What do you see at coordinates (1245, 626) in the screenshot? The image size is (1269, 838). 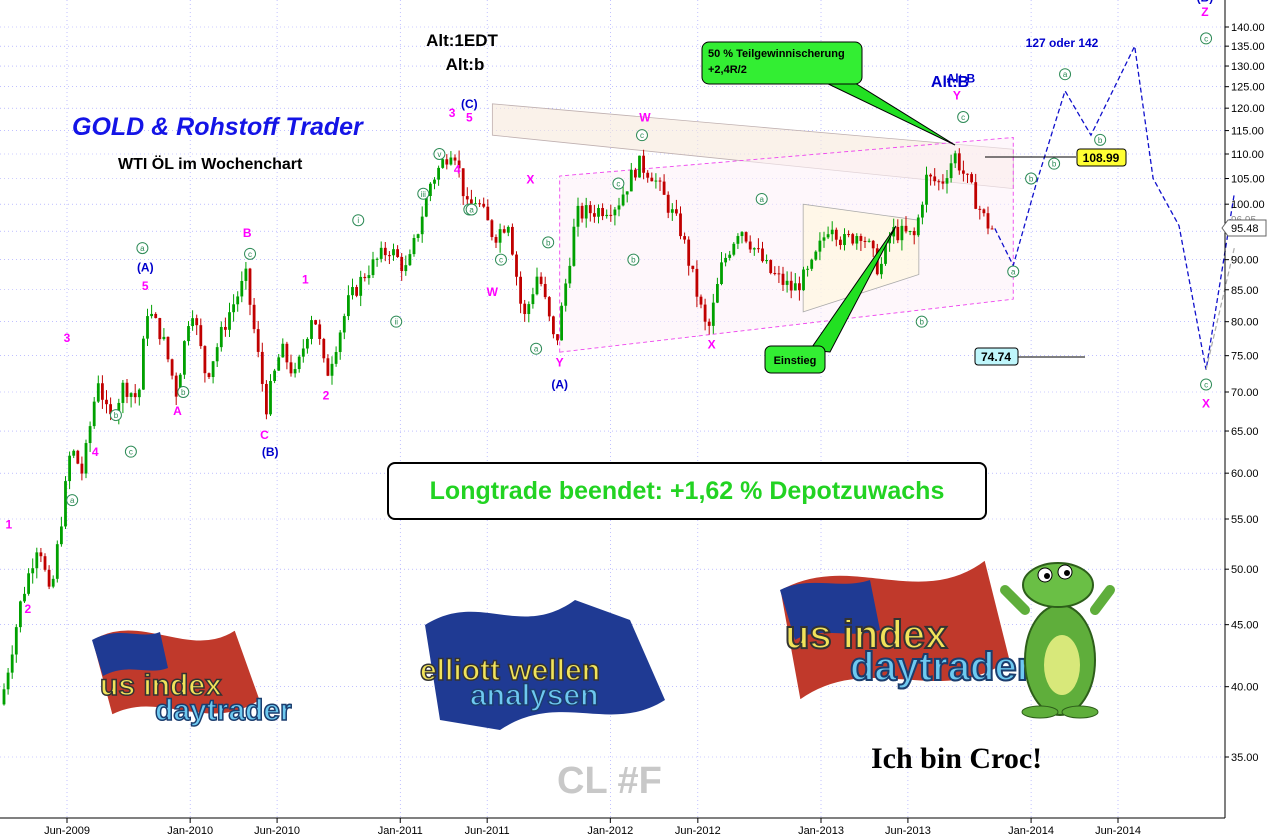 I see `y-tick-label: 45.00` at bounding box center [1245, 626].